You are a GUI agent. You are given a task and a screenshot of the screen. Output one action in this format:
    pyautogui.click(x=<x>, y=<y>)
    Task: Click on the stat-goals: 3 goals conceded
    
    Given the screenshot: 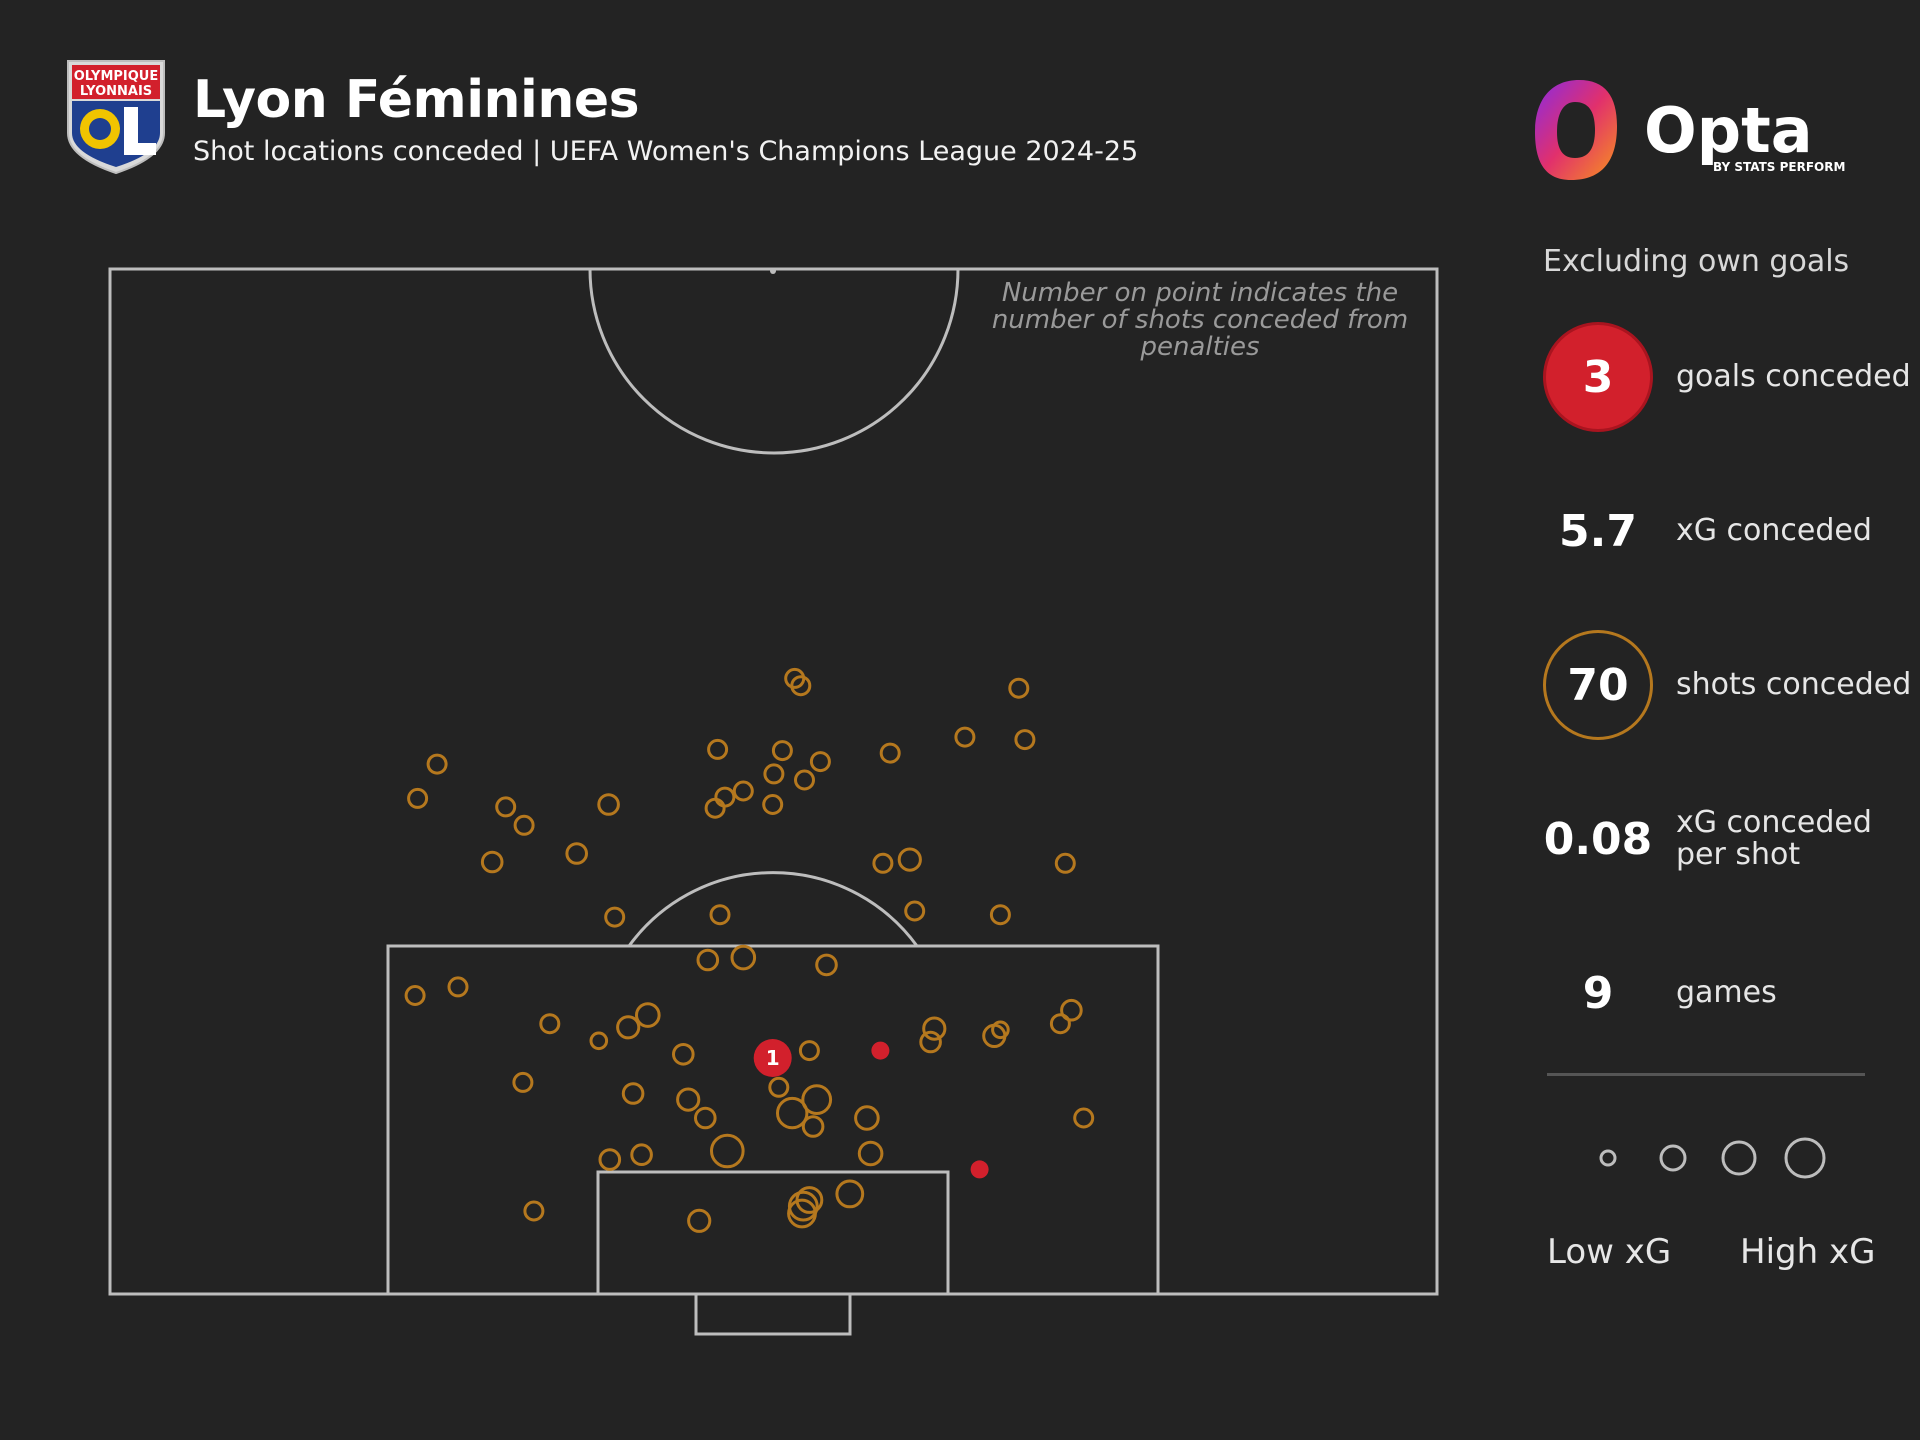 What is the action you would take?
    pyautogui.click(x=1728, y=377)
    